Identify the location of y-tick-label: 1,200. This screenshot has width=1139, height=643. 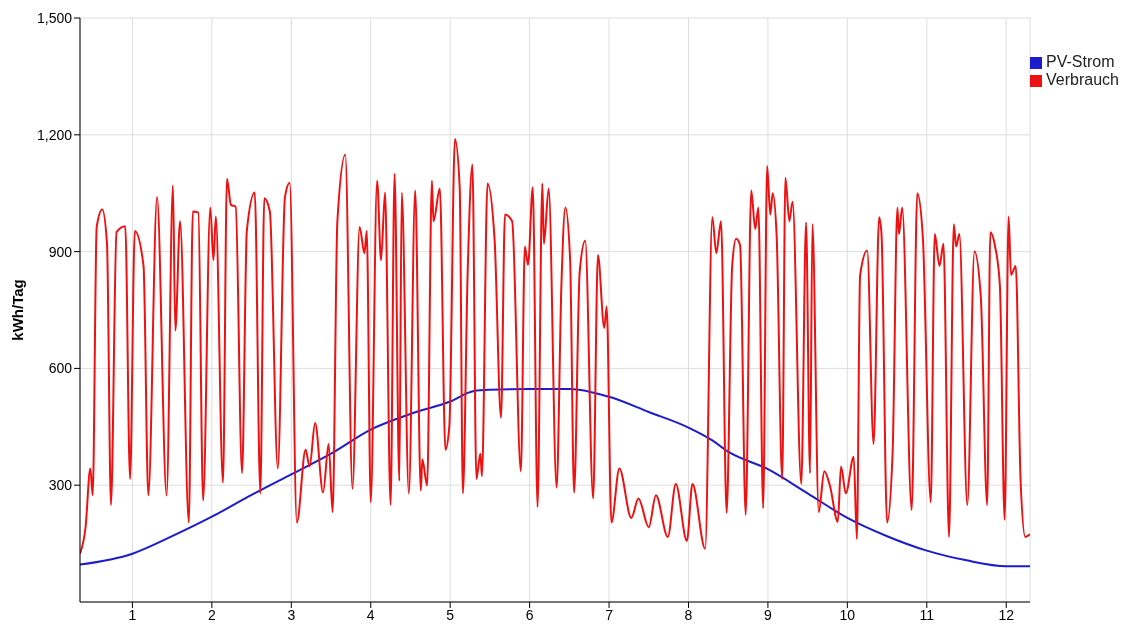
(54, 134).